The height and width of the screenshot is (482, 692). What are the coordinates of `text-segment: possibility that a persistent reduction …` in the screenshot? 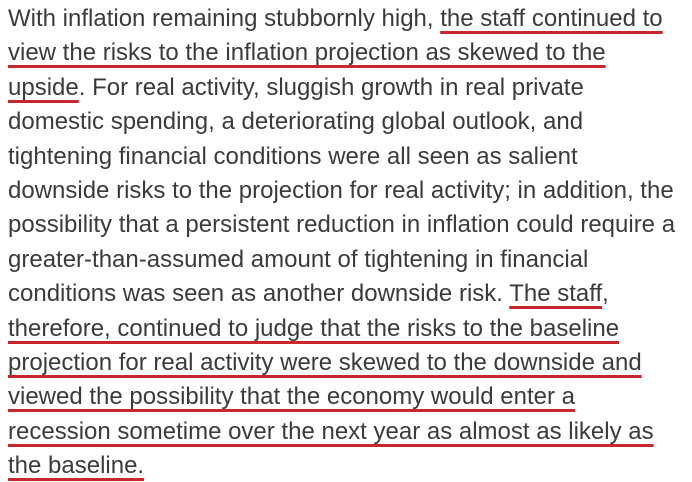 It's located at (342, 225).